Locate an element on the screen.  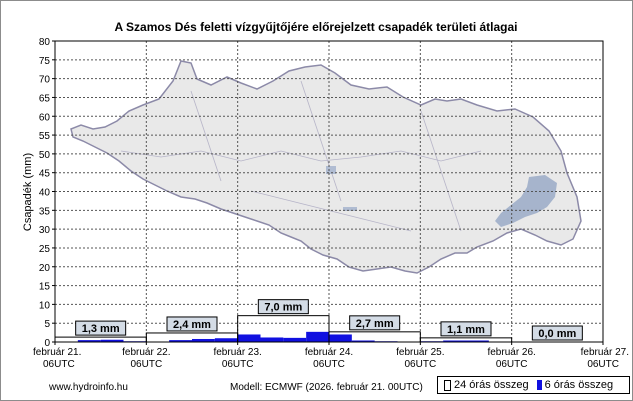
x-tick-label-date: február 21. is located at coordinates (57, 352).